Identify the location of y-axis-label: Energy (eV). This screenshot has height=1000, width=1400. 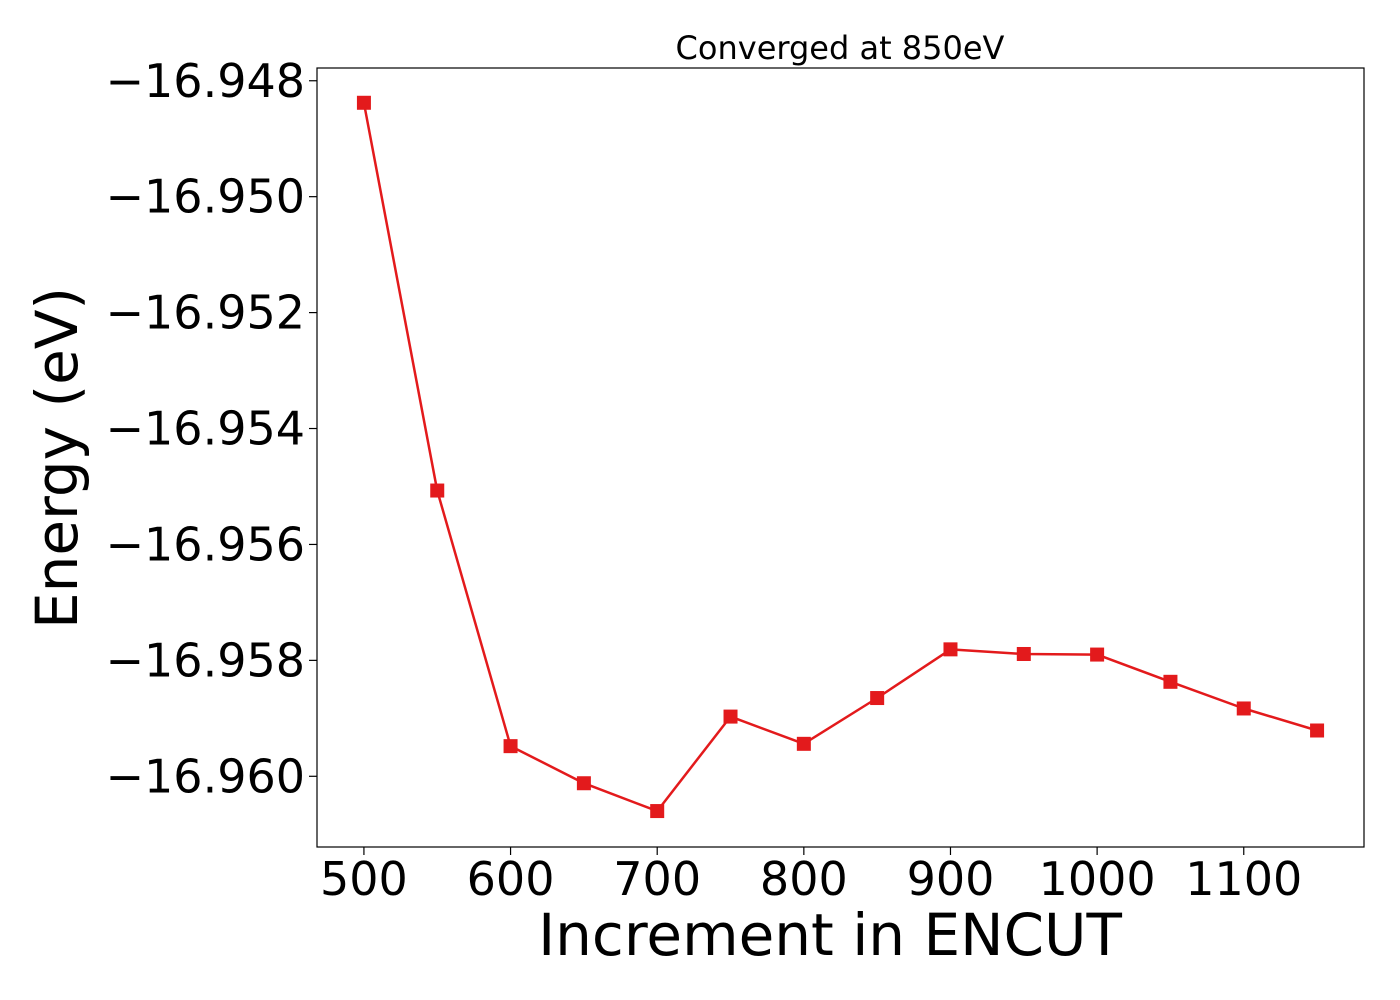
(57, 458).